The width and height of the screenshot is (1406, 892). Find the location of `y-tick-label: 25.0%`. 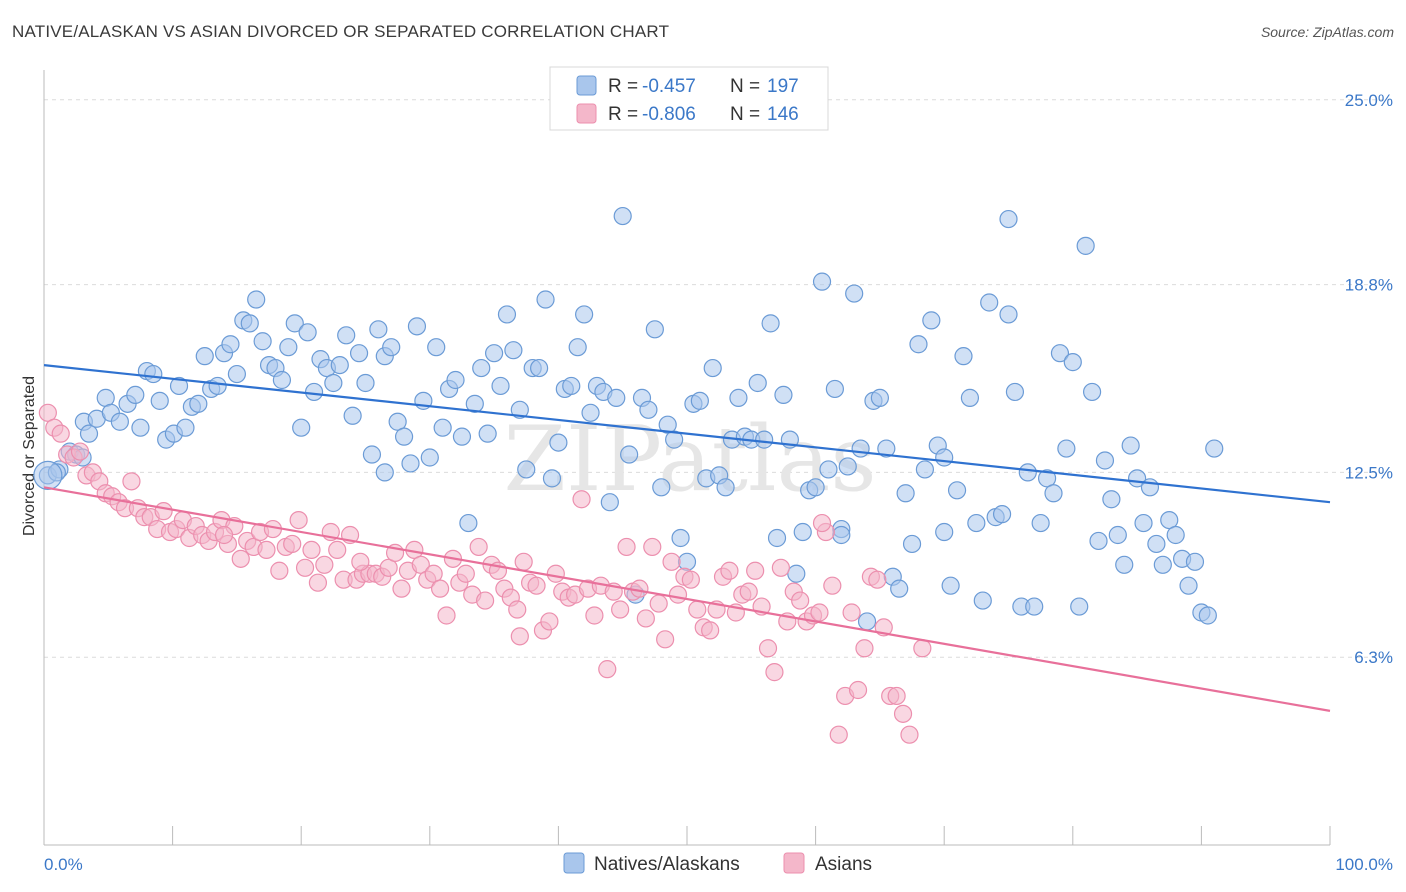

y-tick-label: 25.0% is located at coordinates (1369, 100).